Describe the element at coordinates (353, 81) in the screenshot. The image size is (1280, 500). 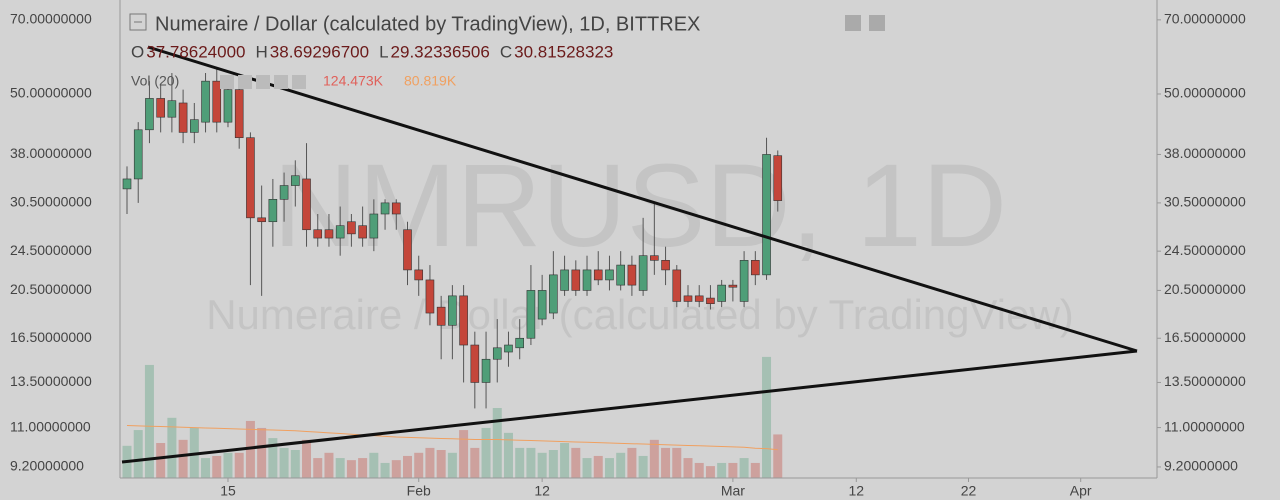
I see `volume-value: 124.473K` at that location.